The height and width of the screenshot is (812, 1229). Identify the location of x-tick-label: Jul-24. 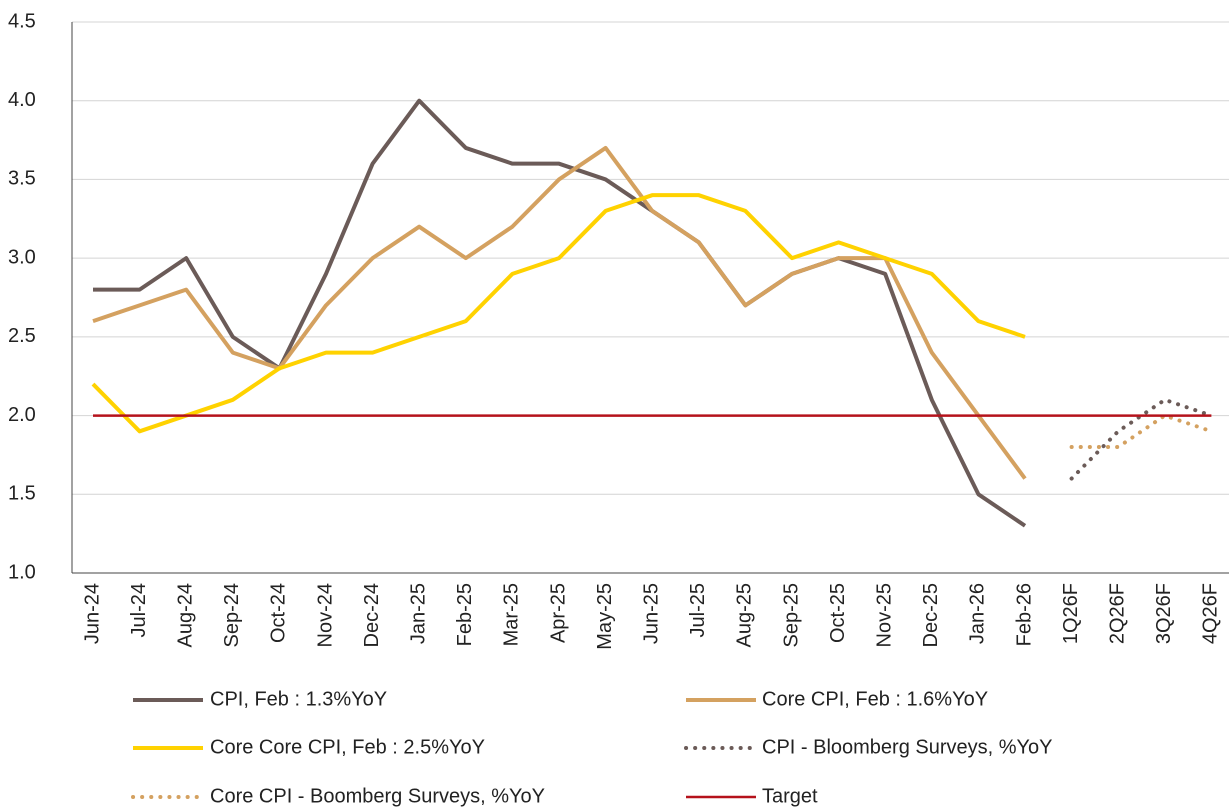
(139, 610).